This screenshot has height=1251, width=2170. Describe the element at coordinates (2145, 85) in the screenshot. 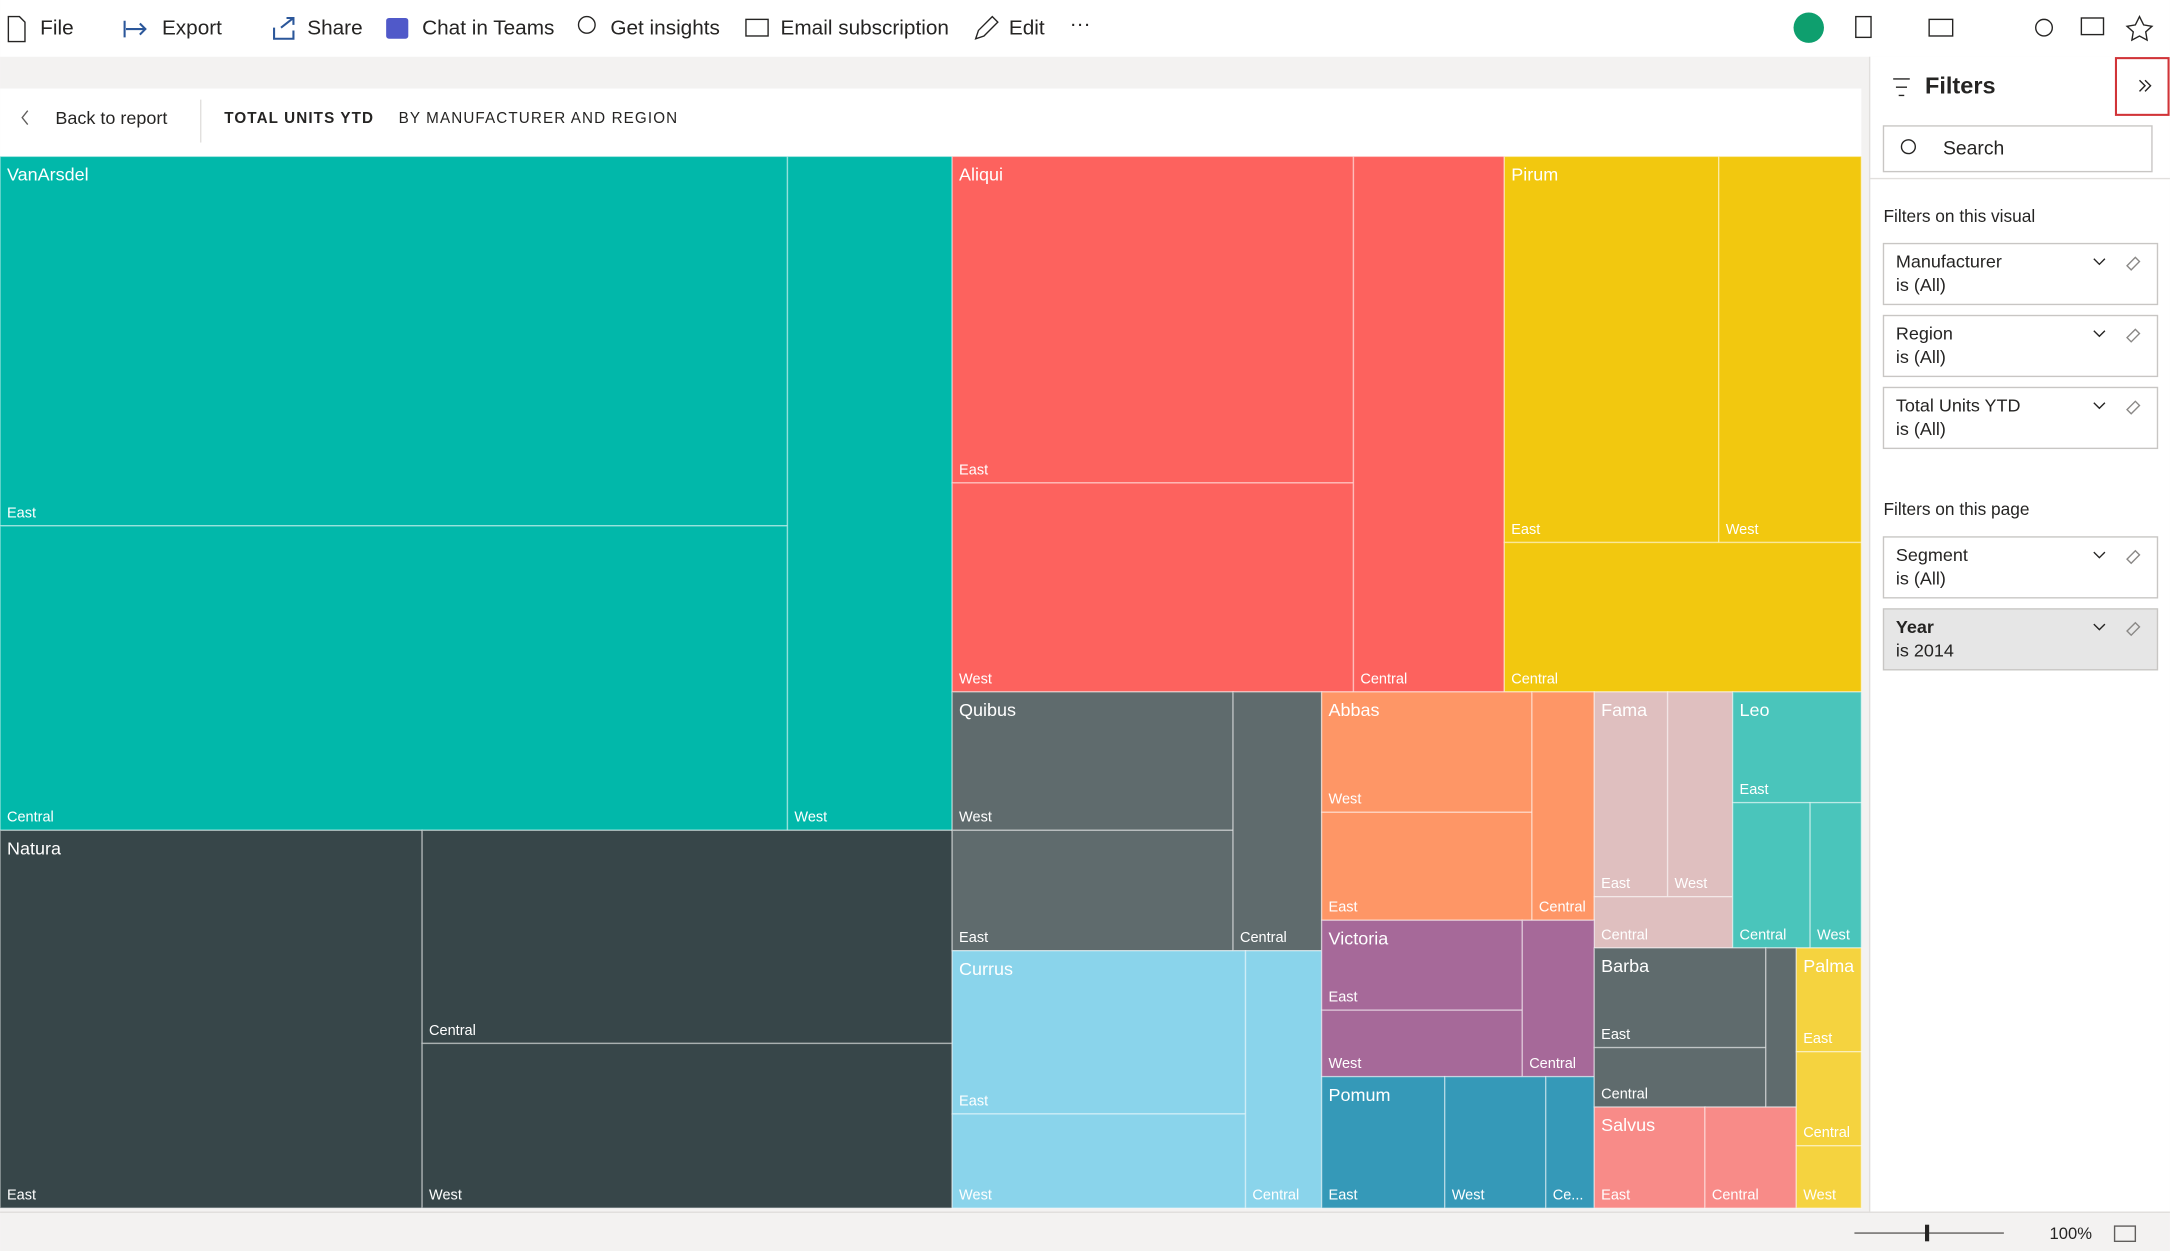

I see `collapse-icon` at that location.